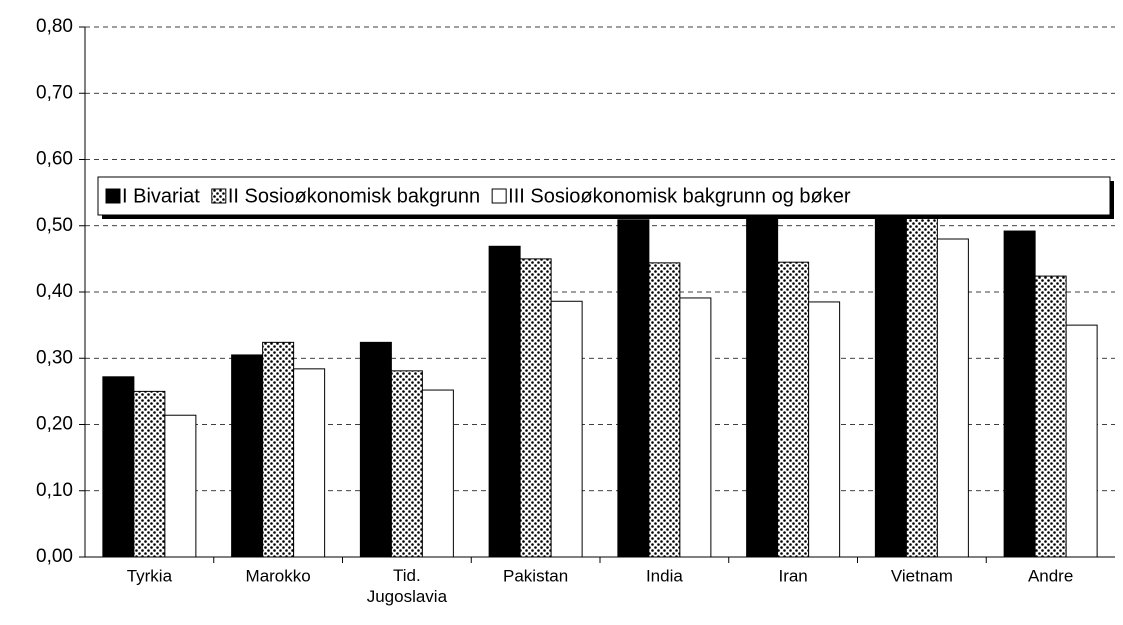  I want to click on y-tick-label: 0,10, so click(54, 490).